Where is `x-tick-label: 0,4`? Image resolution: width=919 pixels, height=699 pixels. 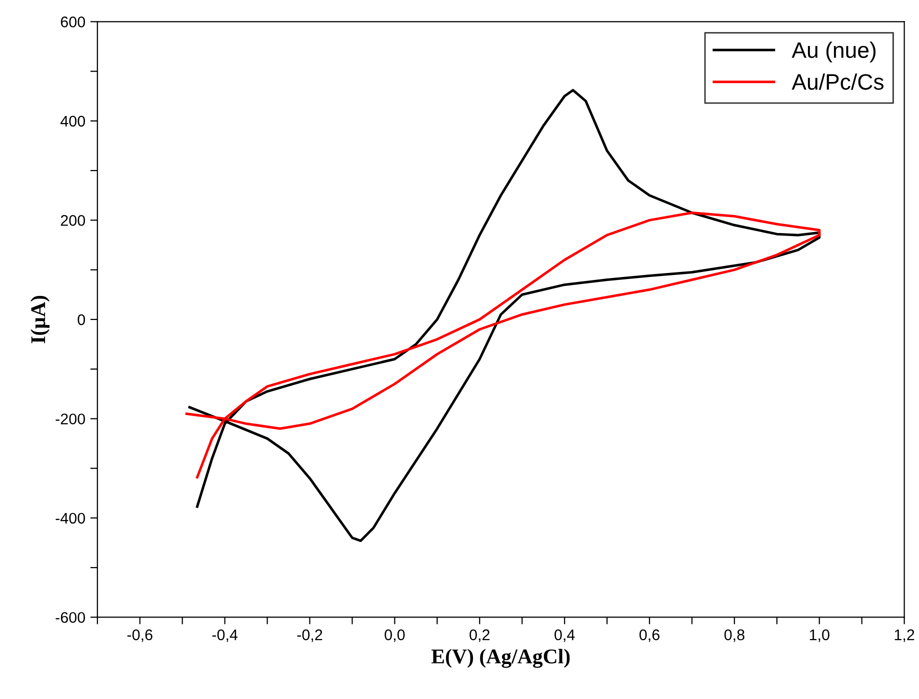 x-tick-label: 0,4 is located at coordinates (564, 635).